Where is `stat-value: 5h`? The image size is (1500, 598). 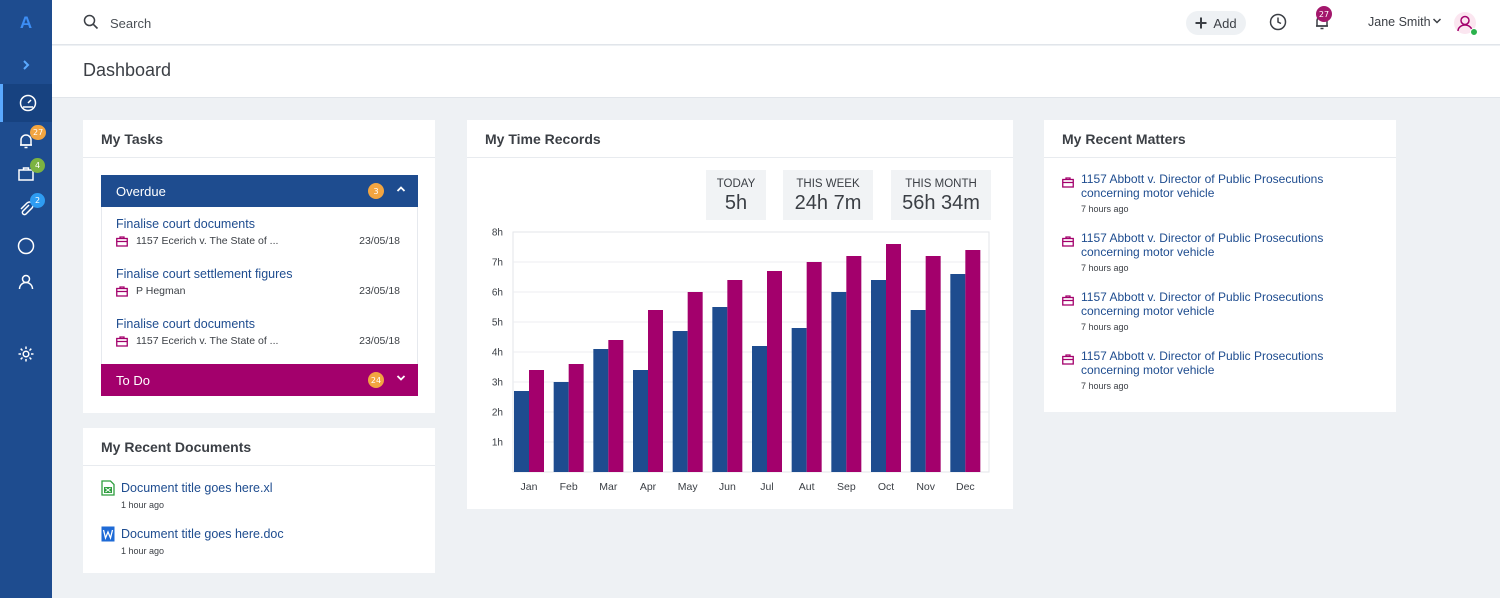 stat-value: 5h is located at coordinates (736, 203).